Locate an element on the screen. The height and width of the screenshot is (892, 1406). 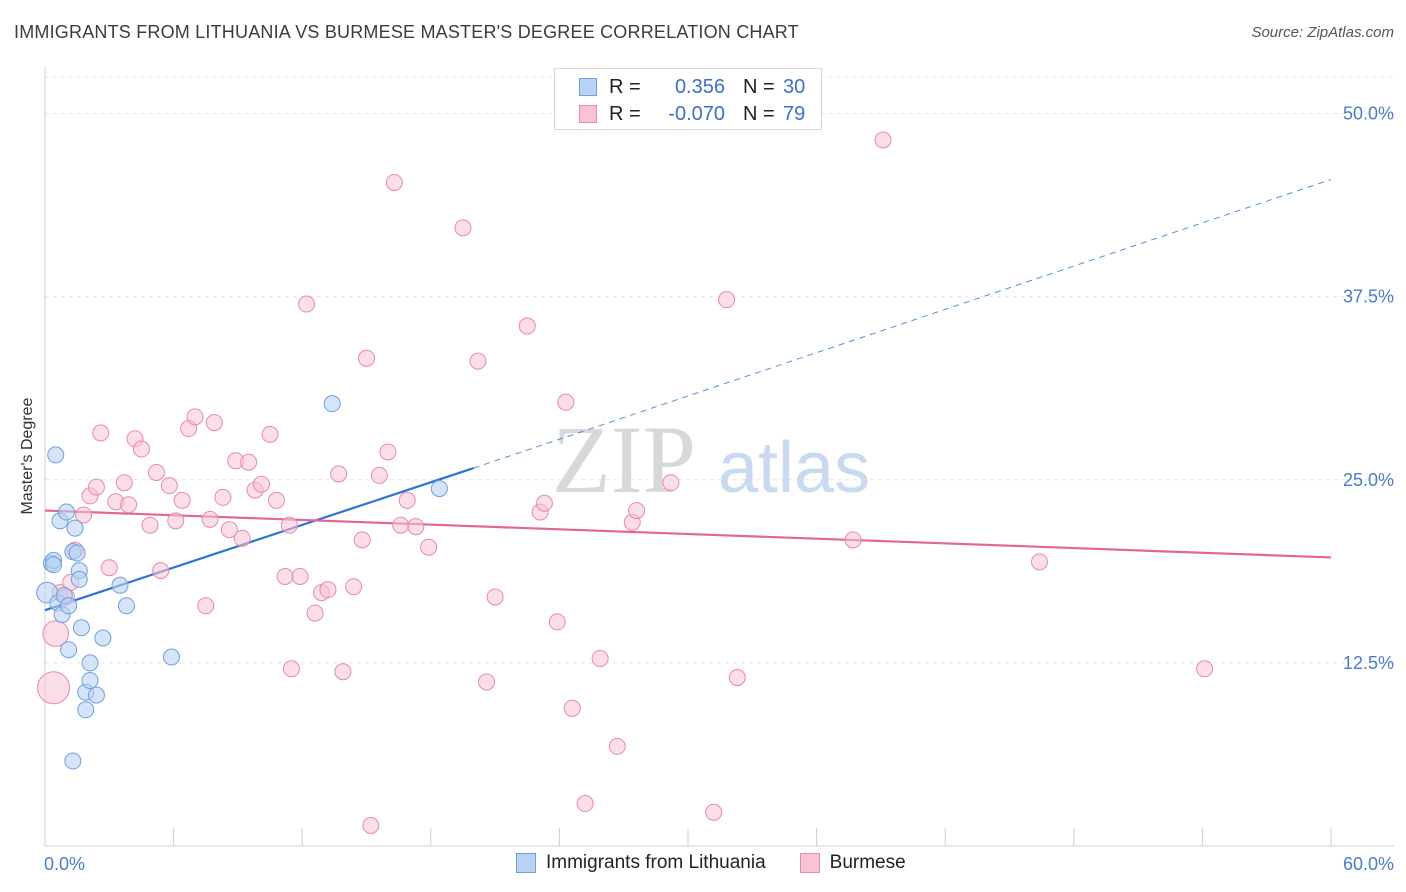
x-tick-labels: 0.0% 60.0% is located at coordinates (719, 864).